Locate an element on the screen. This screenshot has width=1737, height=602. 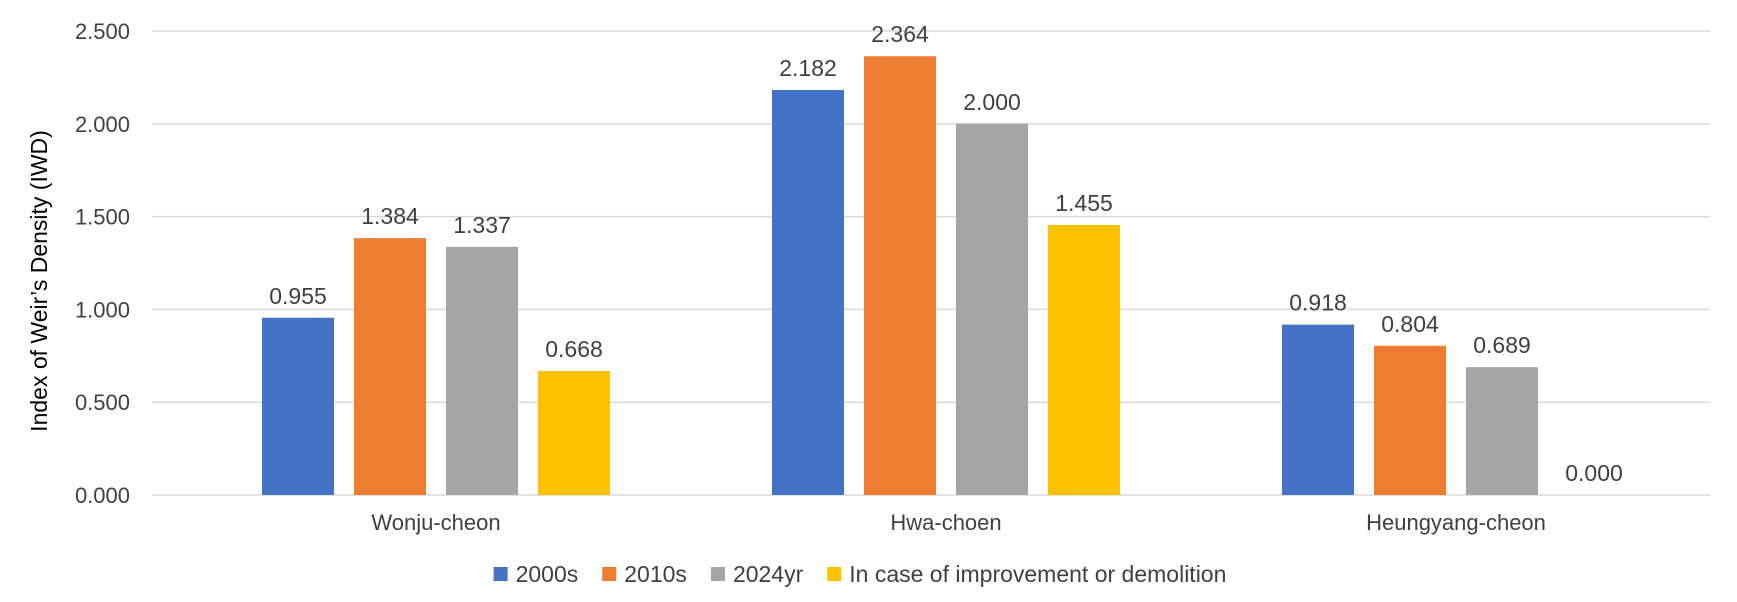
bar-2010s-wonju-cheon is located at coordinates (390, 367).